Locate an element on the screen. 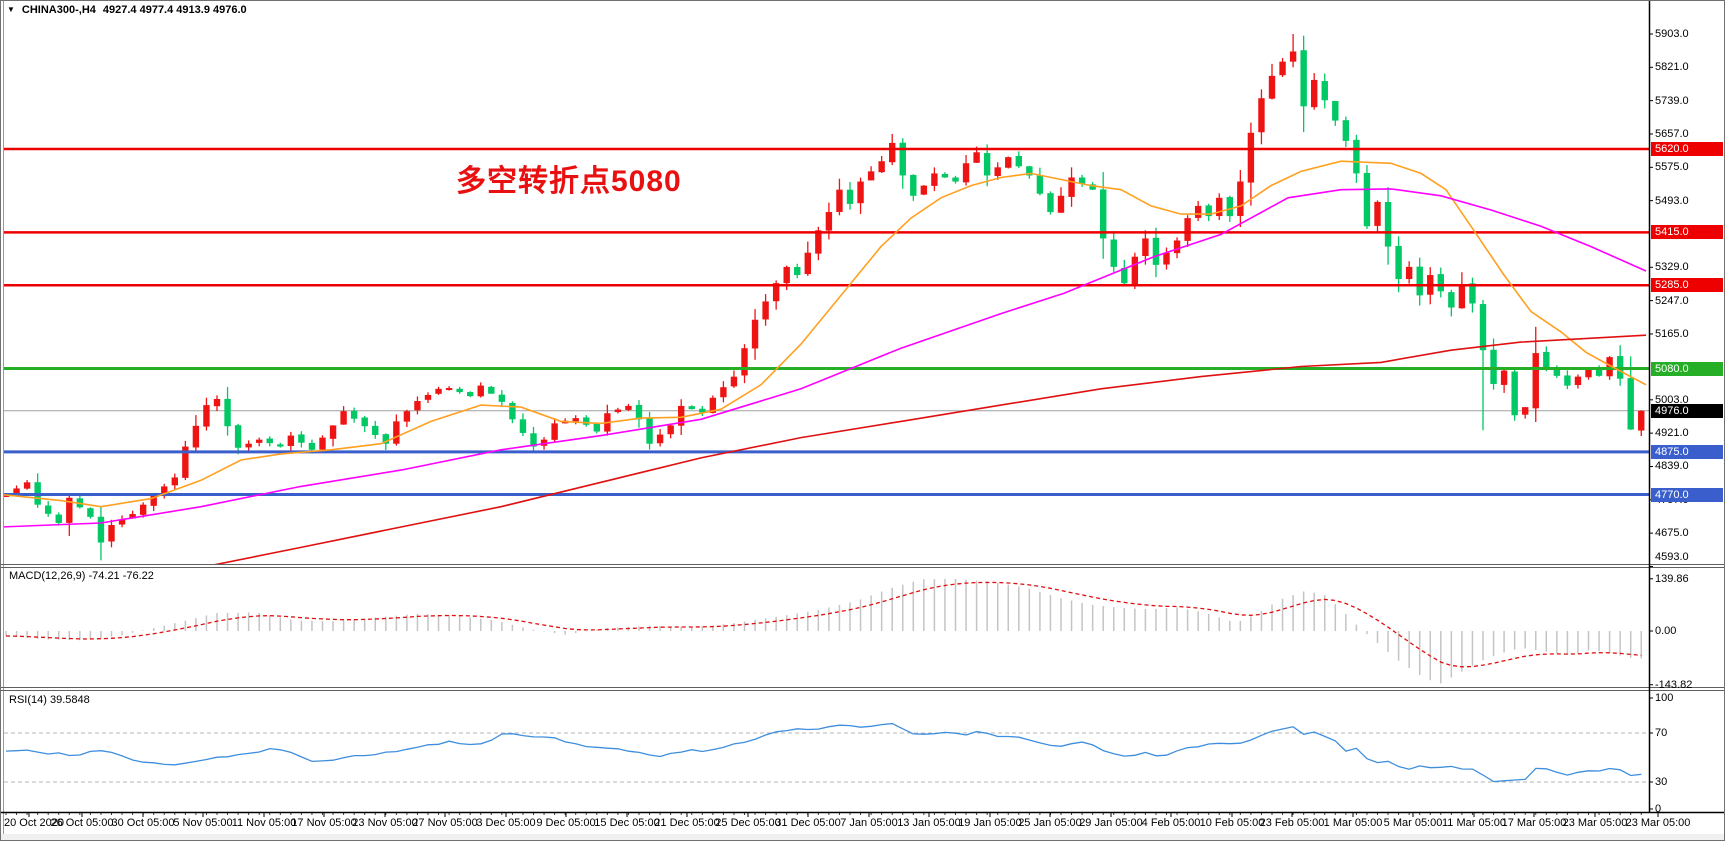  rsi-value: 39.5848 is located at coordinates (69, 700).